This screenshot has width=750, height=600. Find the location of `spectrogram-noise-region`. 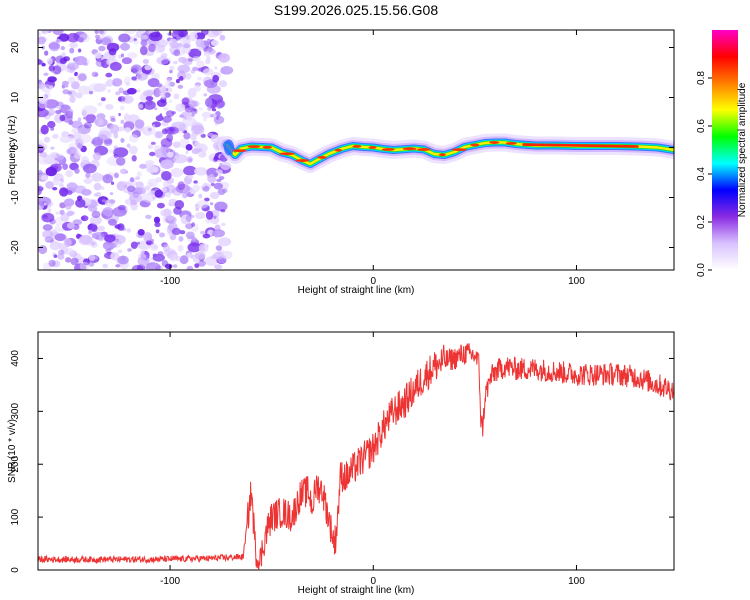

spectrogram-noise-region is located at coordinates (136, 150).